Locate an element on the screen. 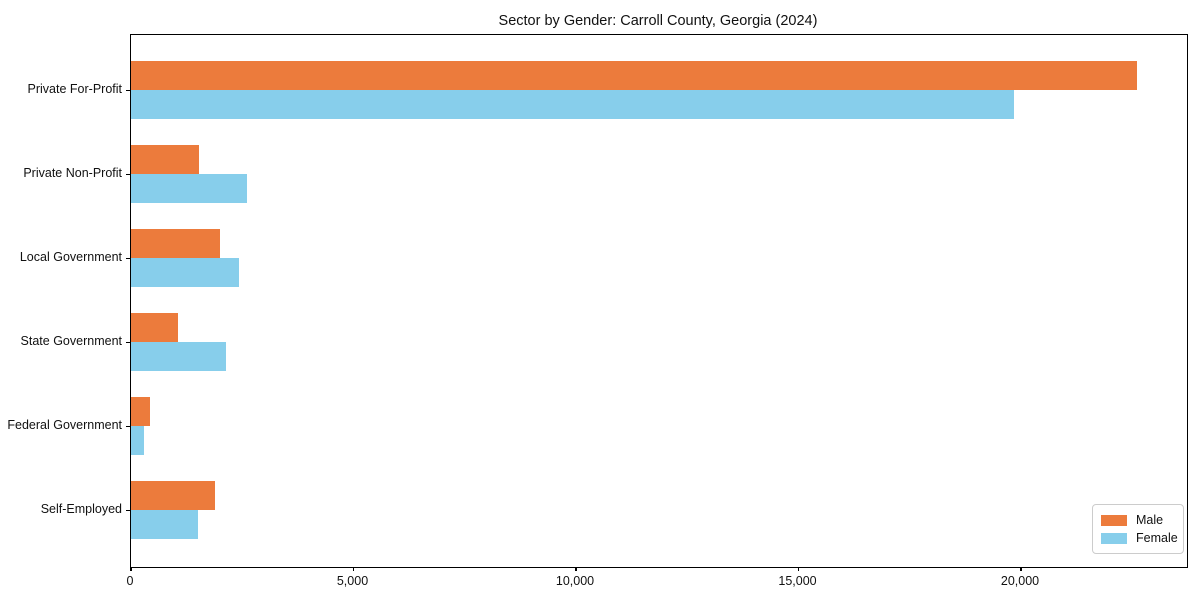 Image resolution: width=1200 pixels, height=600 pixels. y-tick-federal-government is located at coordinates (128, 427).